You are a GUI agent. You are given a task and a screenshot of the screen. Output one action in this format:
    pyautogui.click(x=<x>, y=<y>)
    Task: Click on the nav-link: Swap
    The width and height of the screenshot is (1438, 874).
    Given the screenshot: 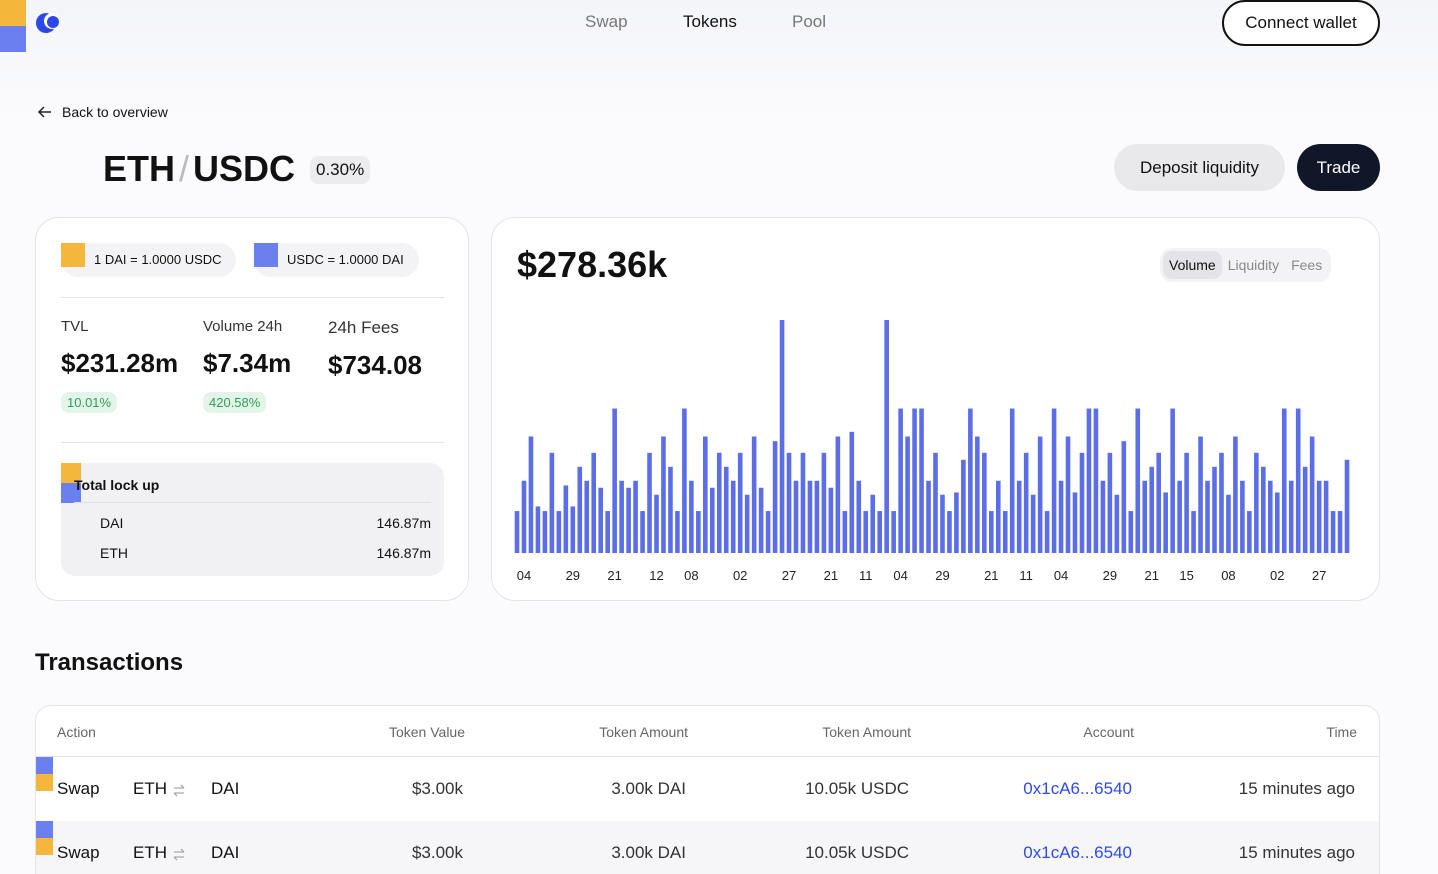 What is the action you would take?
    pyautogui.click(x=606, y=21)
    